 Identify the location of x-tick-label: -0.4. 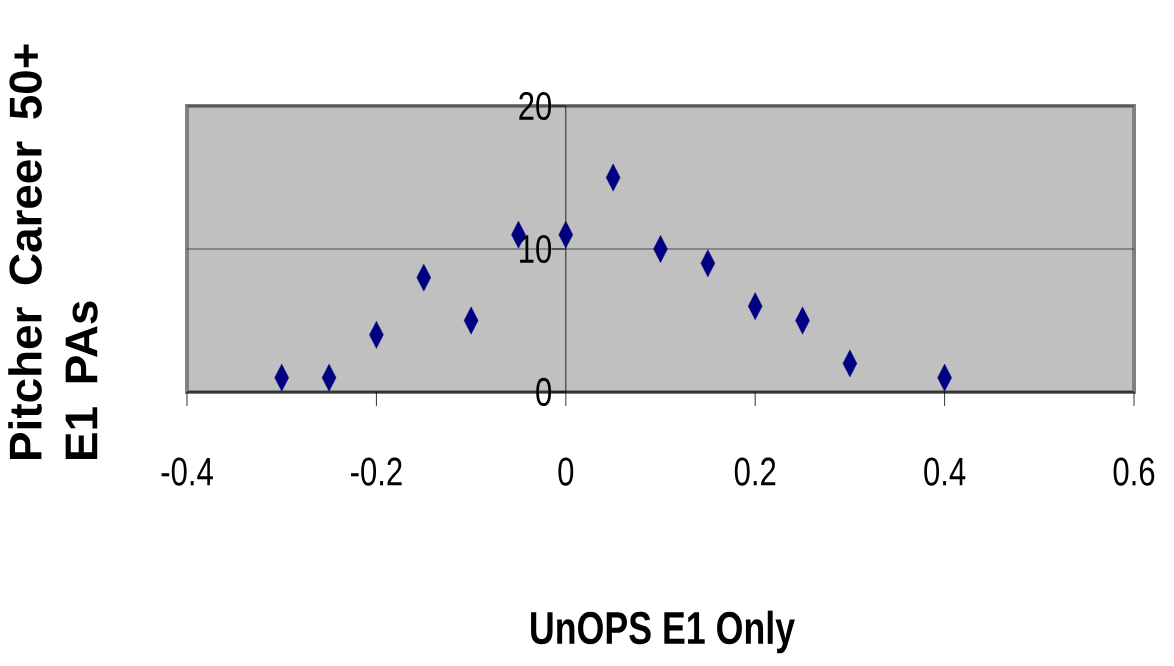
(187, 471).